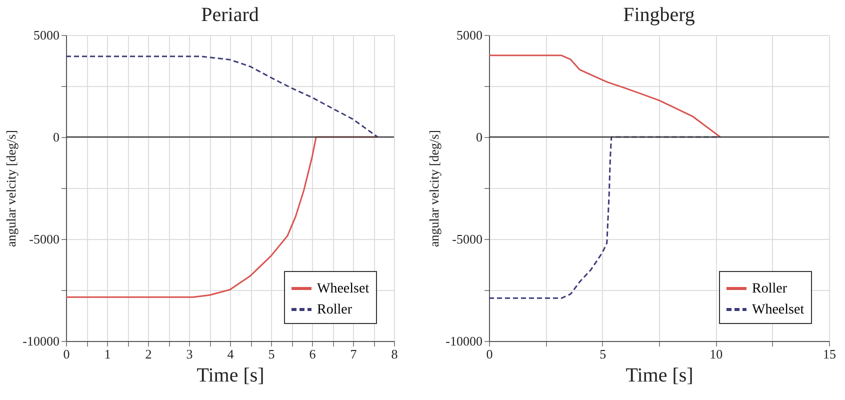  I want to click on x-tick-label: 4, so click(230, 354).